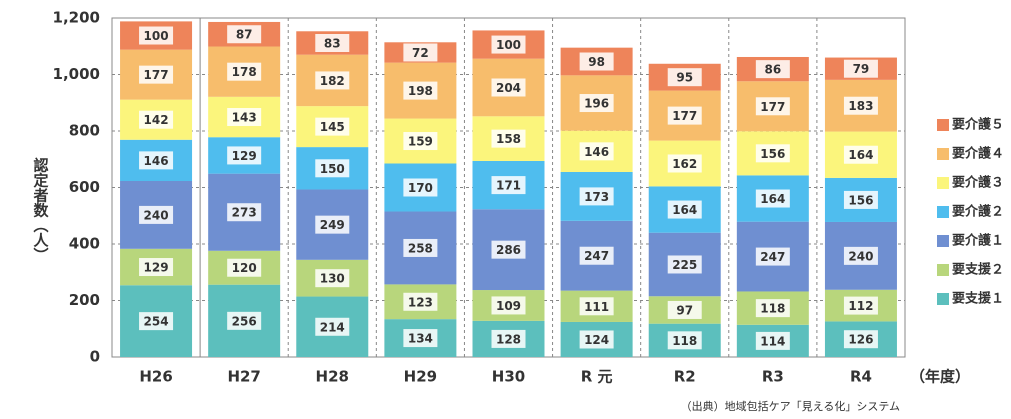  I want to click on value-label: 162, so click(684, 164).